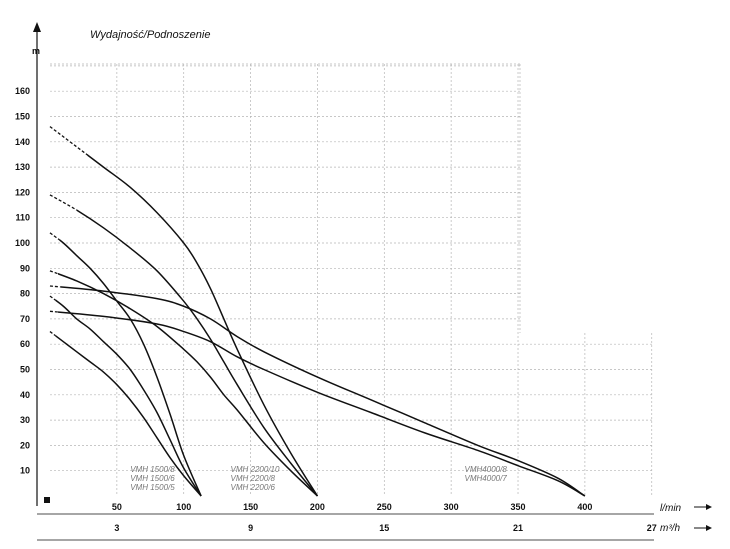  What do you see at coordinates (486, 478) in the screenshot?
I see `model-label: VMH4000/7` at bounding box center [486, 478].